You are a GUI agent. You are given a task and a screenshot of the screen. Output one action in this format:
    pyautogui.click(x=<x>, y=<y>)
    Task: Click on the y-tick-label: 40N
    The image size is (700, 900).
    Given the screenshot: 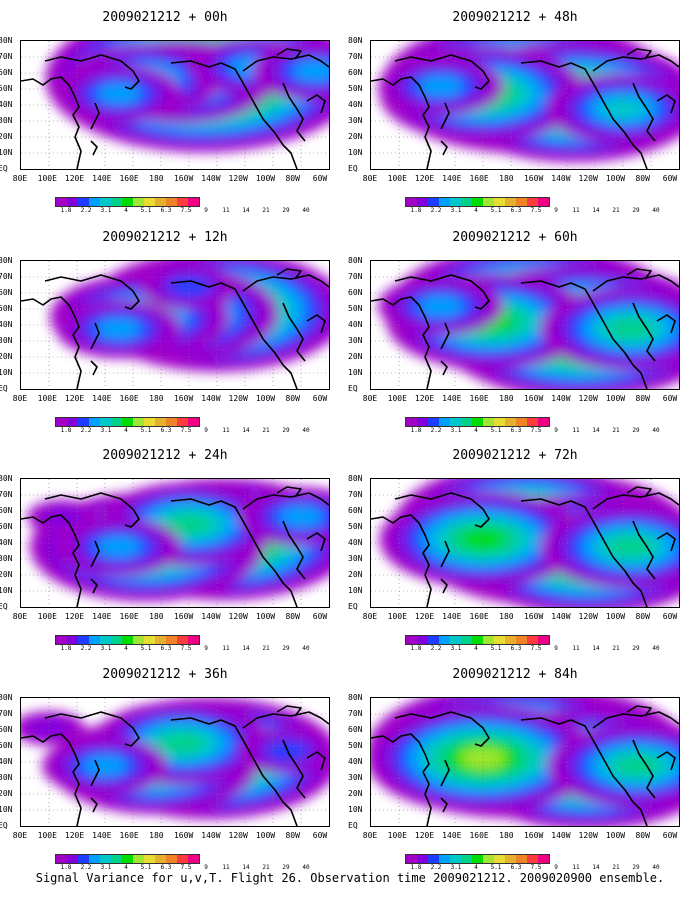 What is the action you would take?
    pyautogui.click(x=355, y=542)
    